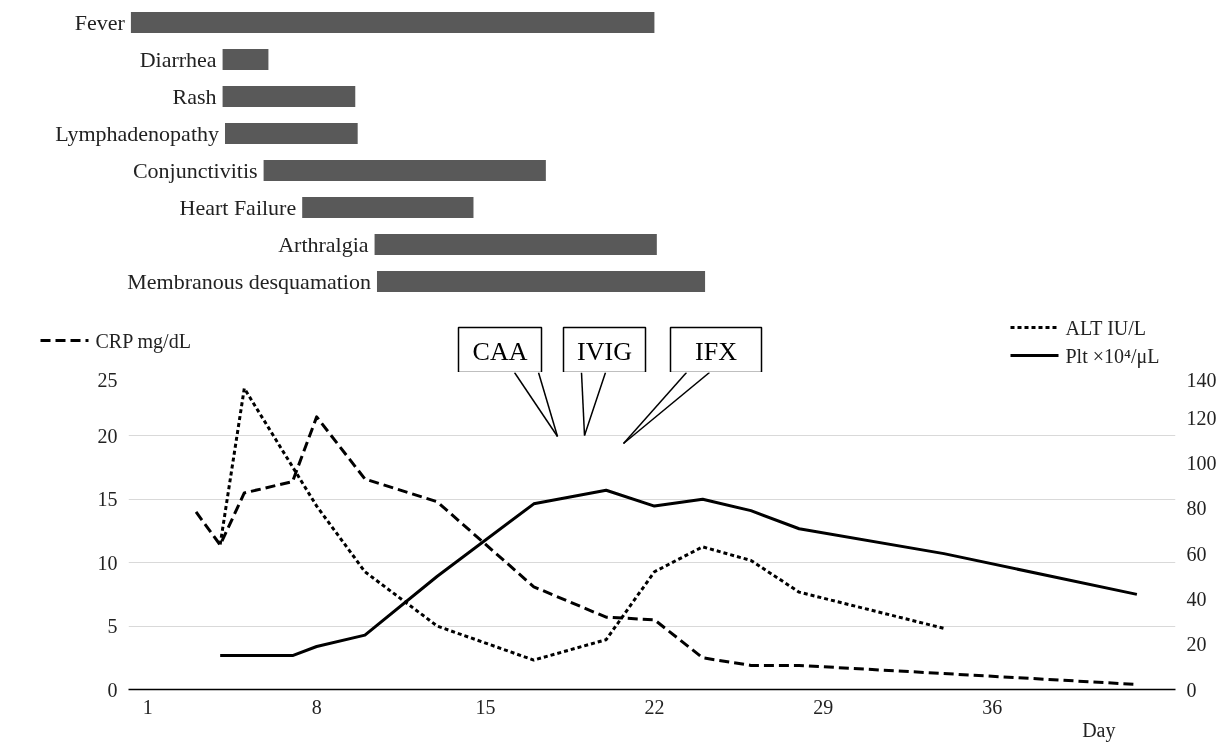 The width and height of the screenshot is (1232, 745). What do you see at coordinates (716, 351) in the screenshot?
I see `text: IFX` at bounding box center [716, 351].